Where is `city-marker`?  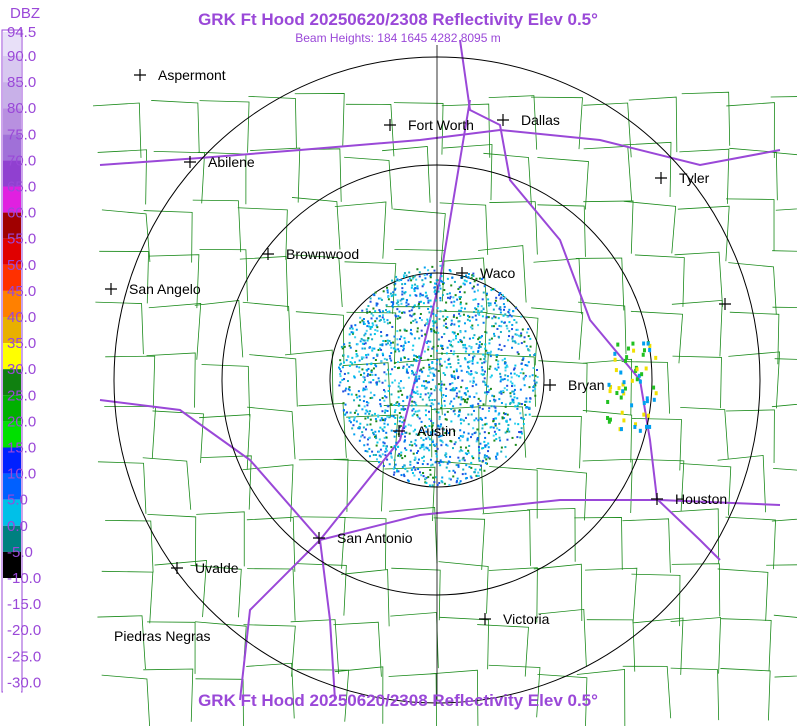 city-marker is located at coordinates (390, 125).